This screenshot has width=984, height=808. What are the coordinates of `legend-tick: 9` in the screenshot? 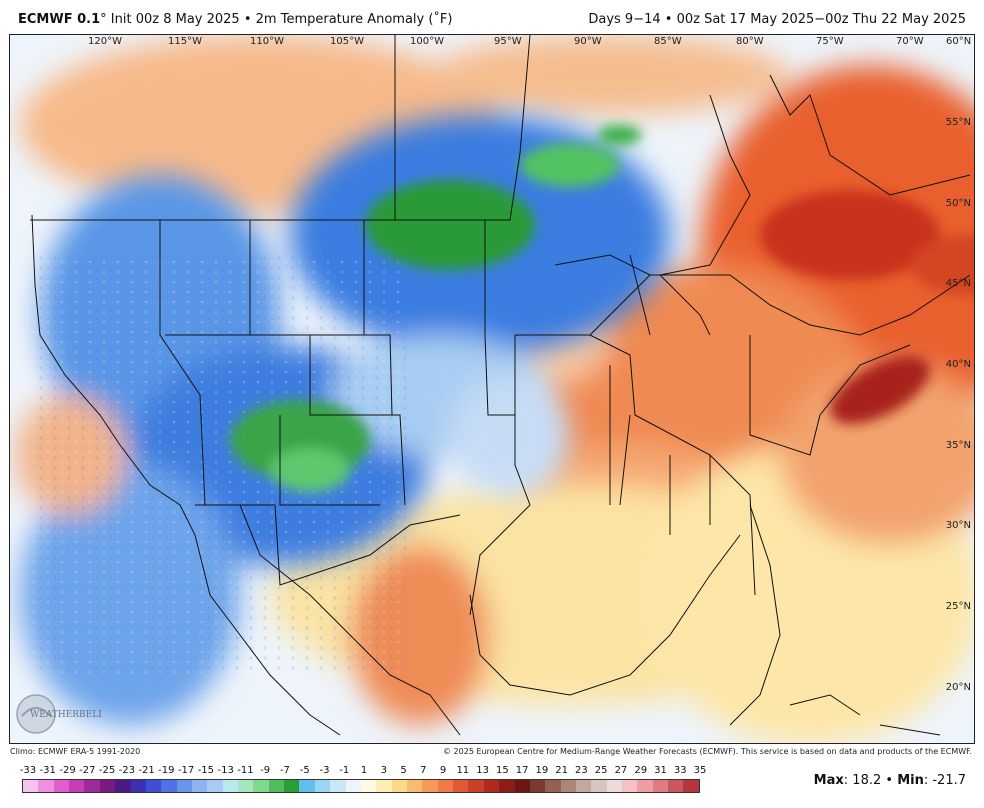 It's located at (443, 770).